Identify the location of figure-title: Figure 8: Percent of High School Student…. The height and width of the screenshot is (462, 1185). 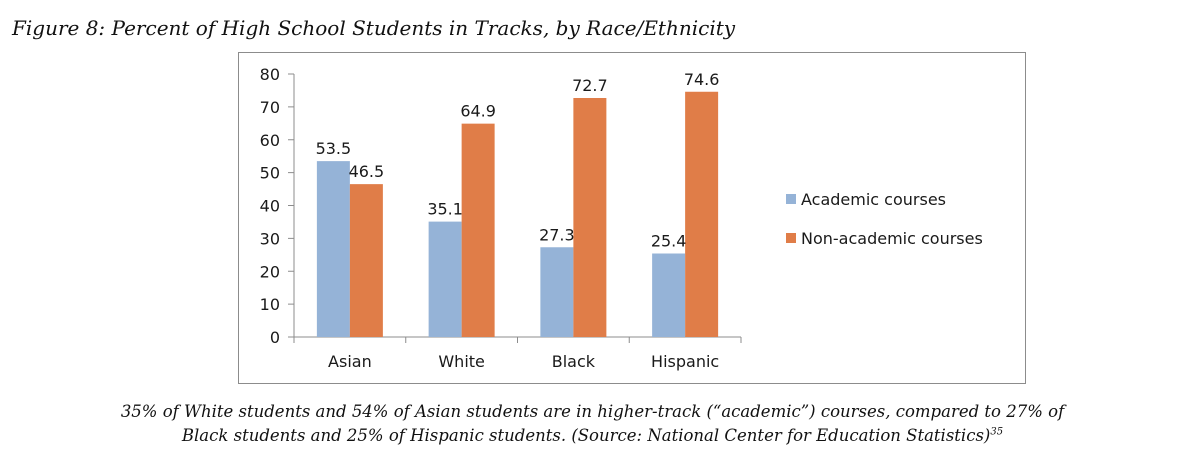
(374, 28).